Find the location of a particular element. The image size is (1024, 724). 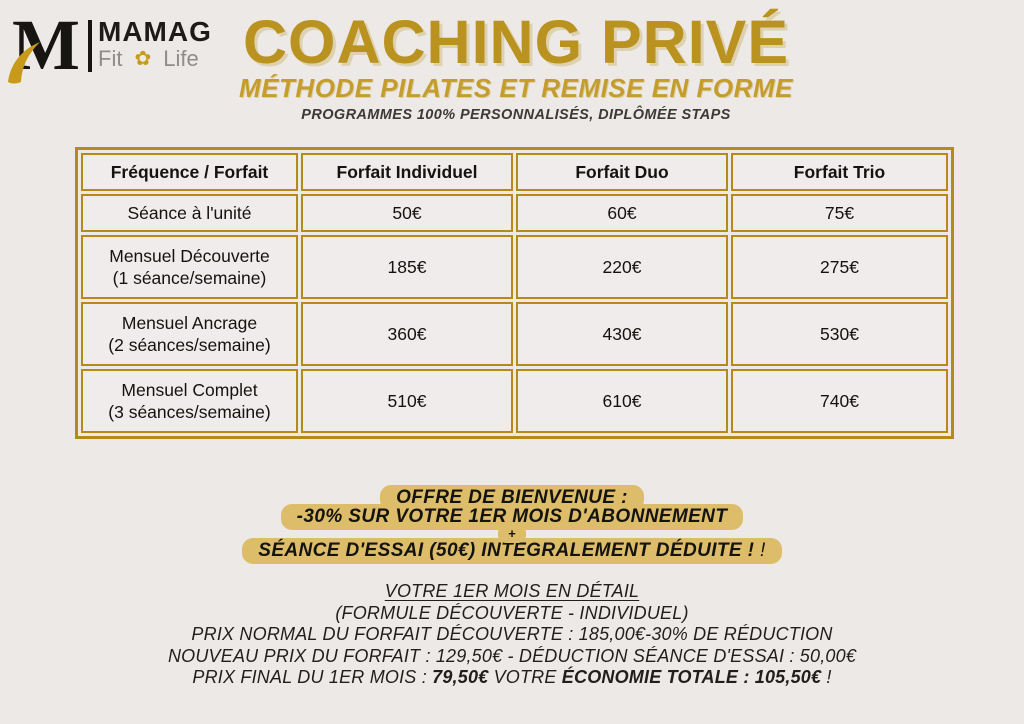

plan-frequency: (2 séances/semaine) is located at coordinates (189, 345).